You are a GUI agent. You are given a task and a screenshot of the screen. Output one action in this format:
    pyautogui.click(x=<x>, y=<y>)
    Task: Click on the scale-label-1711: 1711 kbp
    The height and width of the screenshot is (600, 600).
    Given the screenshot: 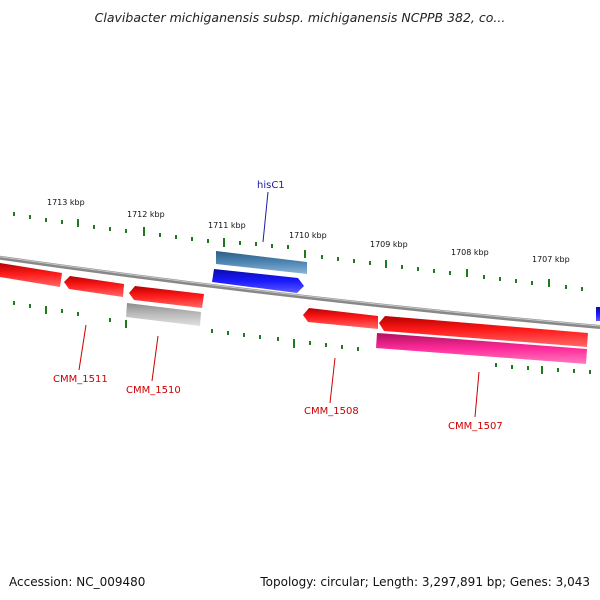 What is the action you would take?
    pyautogui.click(x=227, y=225)
    